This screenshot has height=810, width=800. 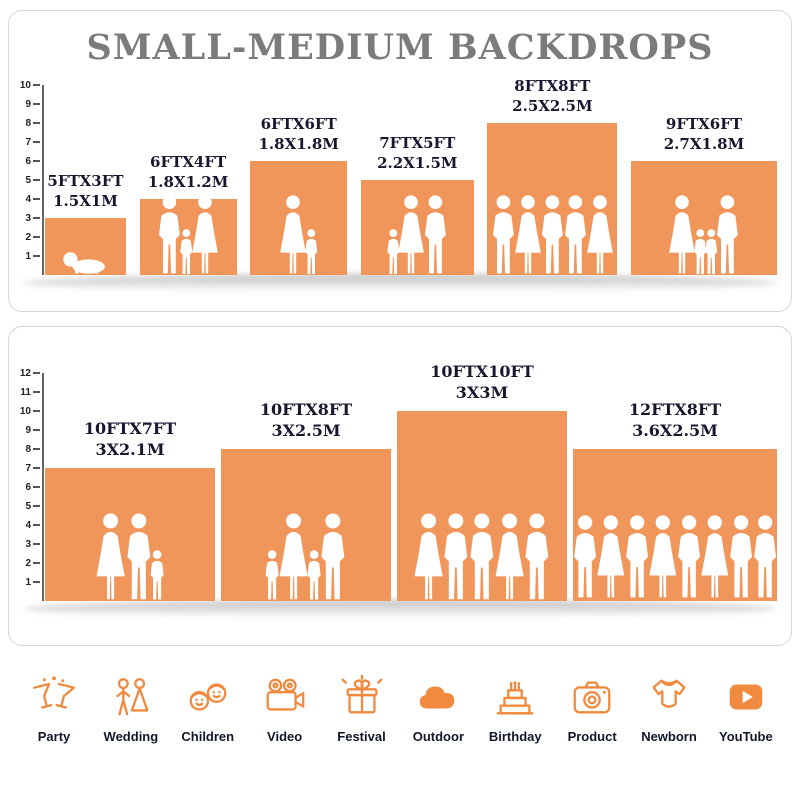 I want to click on size-label-ft: 10FTX7FT, so click(x=130, y=429).